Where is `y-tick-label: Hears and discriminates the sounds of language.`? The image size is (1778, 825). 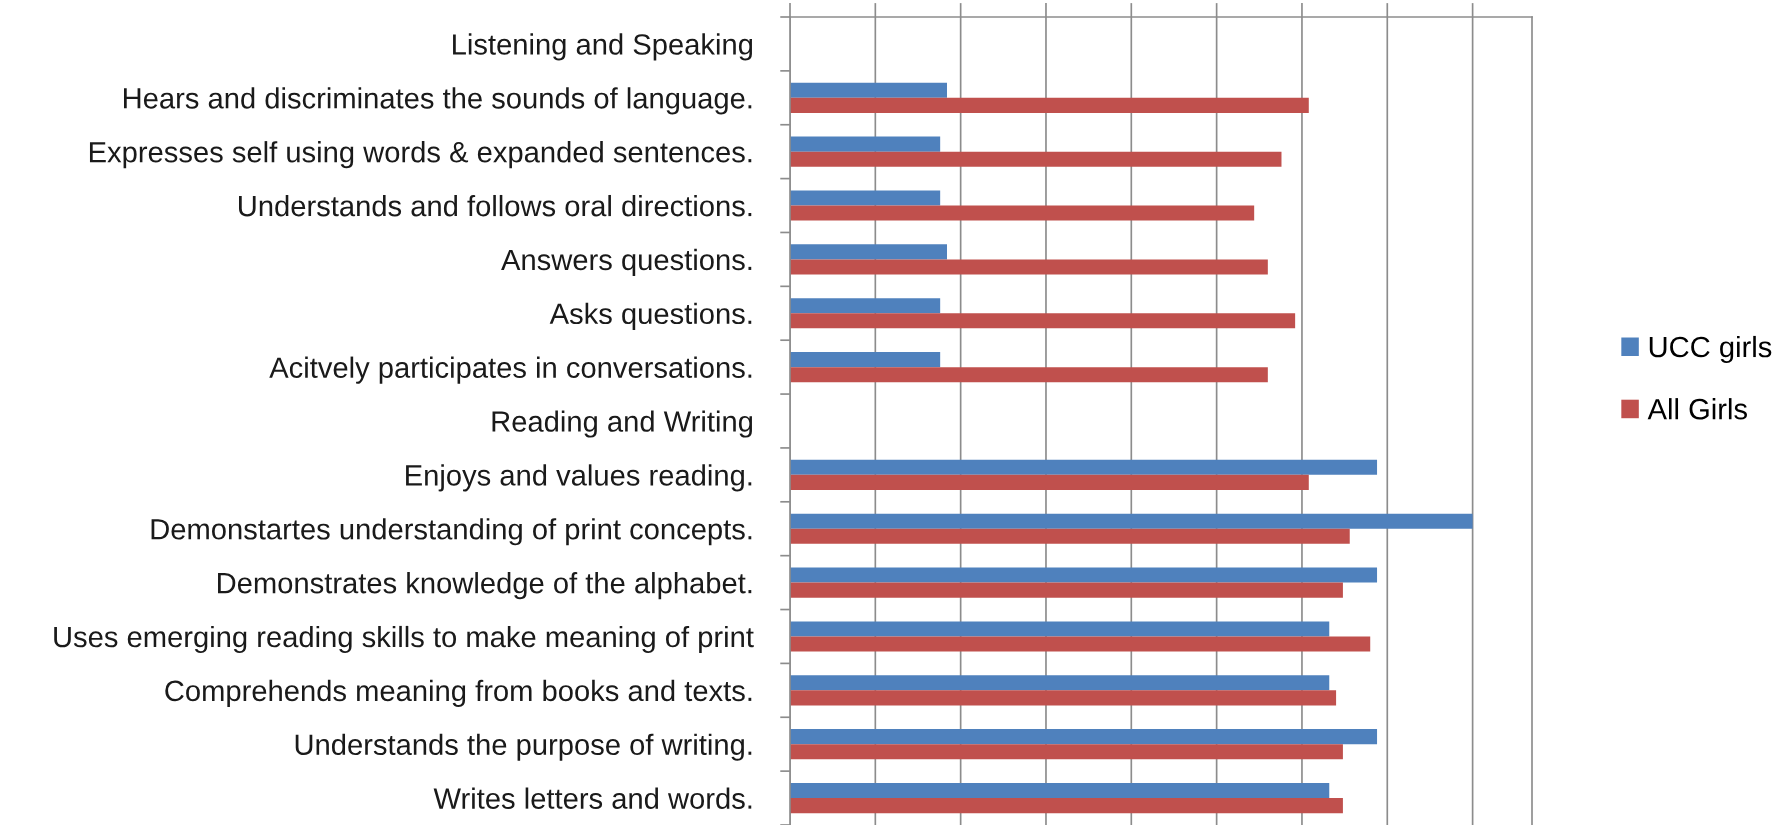 y-tick-label: Hears and discriminates the sounds of language. is located at coordinates (438, 101).